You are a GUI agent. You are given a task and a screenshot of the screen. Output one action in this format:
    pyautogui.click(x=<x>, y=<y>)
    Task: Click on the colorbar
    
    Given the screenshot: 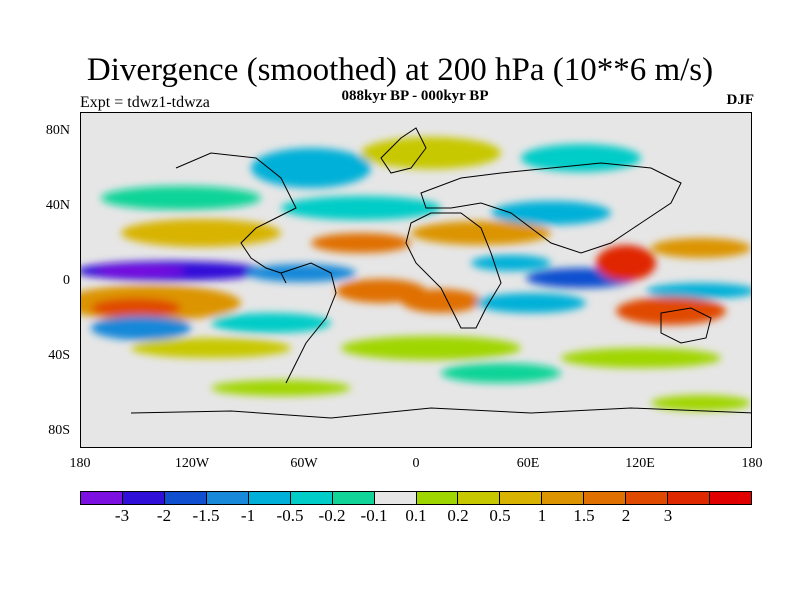 What is the action you would take?
    pyautogui.click(x=416, y=498)
    